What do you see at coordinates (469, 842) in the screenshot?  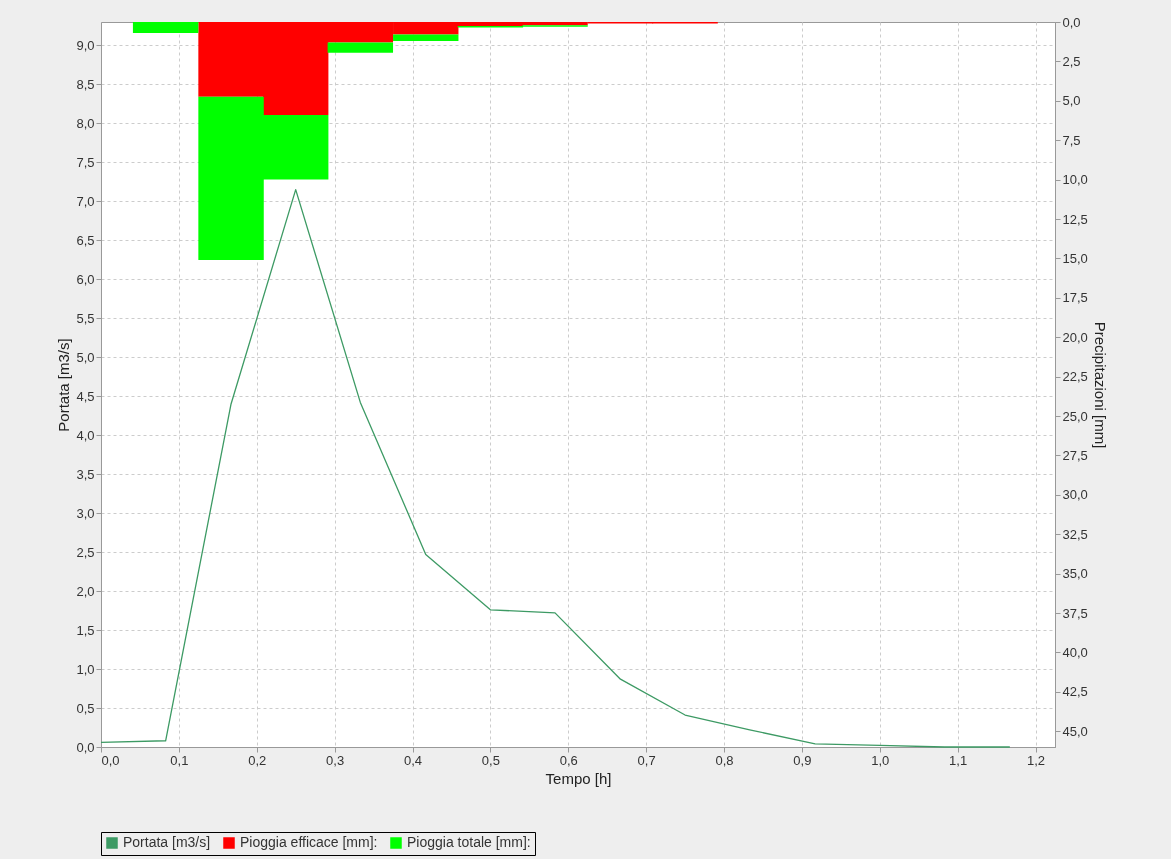 I see `legend-label: Pioggia totale [mm]:` at bounding box center [469, 842].